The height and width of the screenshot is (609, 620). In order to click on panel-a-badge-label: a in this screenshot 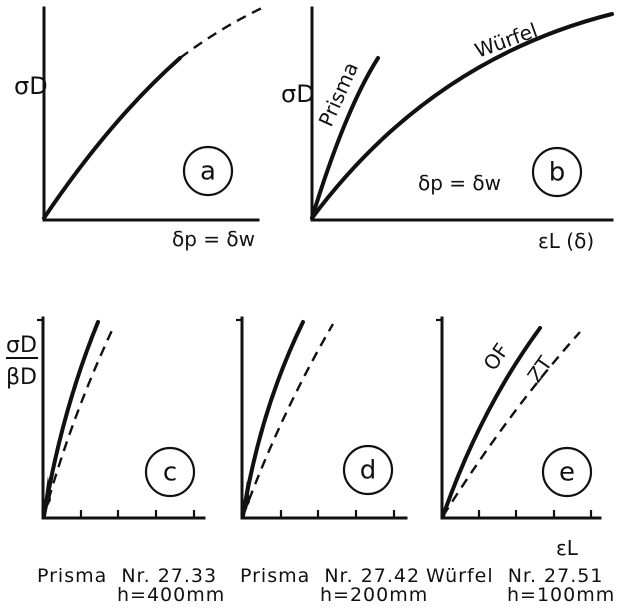, I will do `click(208, 172)`.